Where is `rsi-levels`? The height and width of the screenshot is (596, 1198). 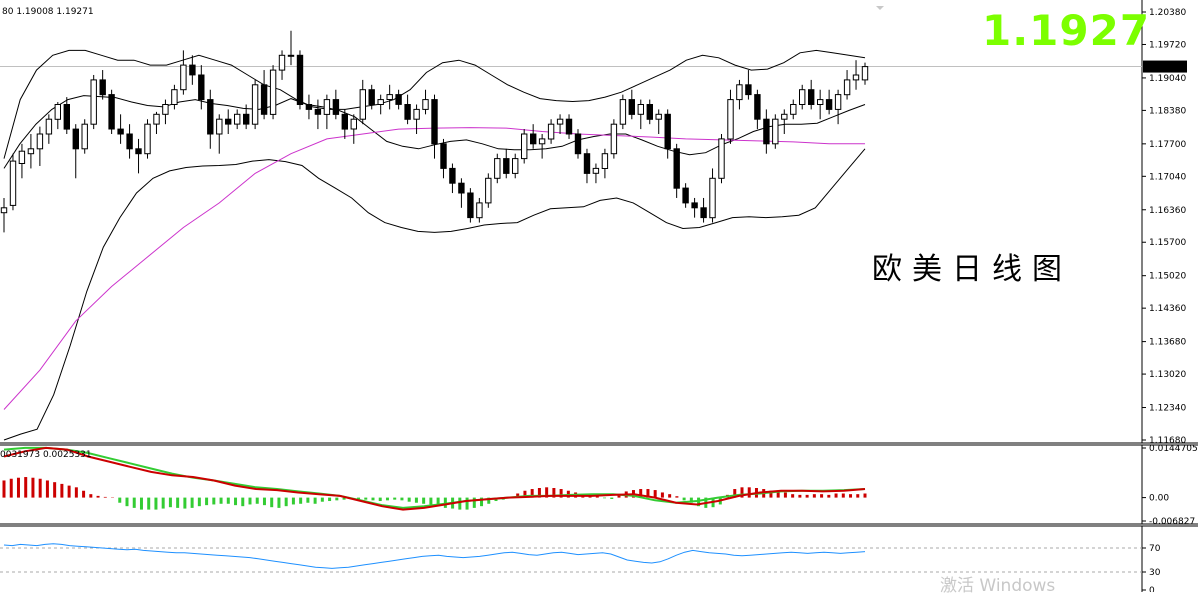 rsi-levels is located at coordinates (571, 560).